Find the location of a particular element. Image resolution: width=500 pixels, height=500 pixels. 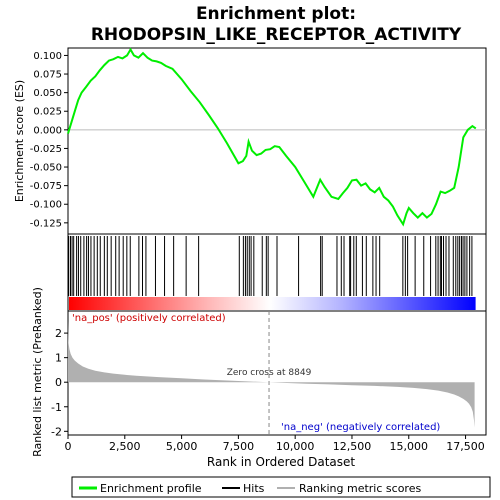

es-ytick-label: 0.100 is located at coordinates (47, 56).